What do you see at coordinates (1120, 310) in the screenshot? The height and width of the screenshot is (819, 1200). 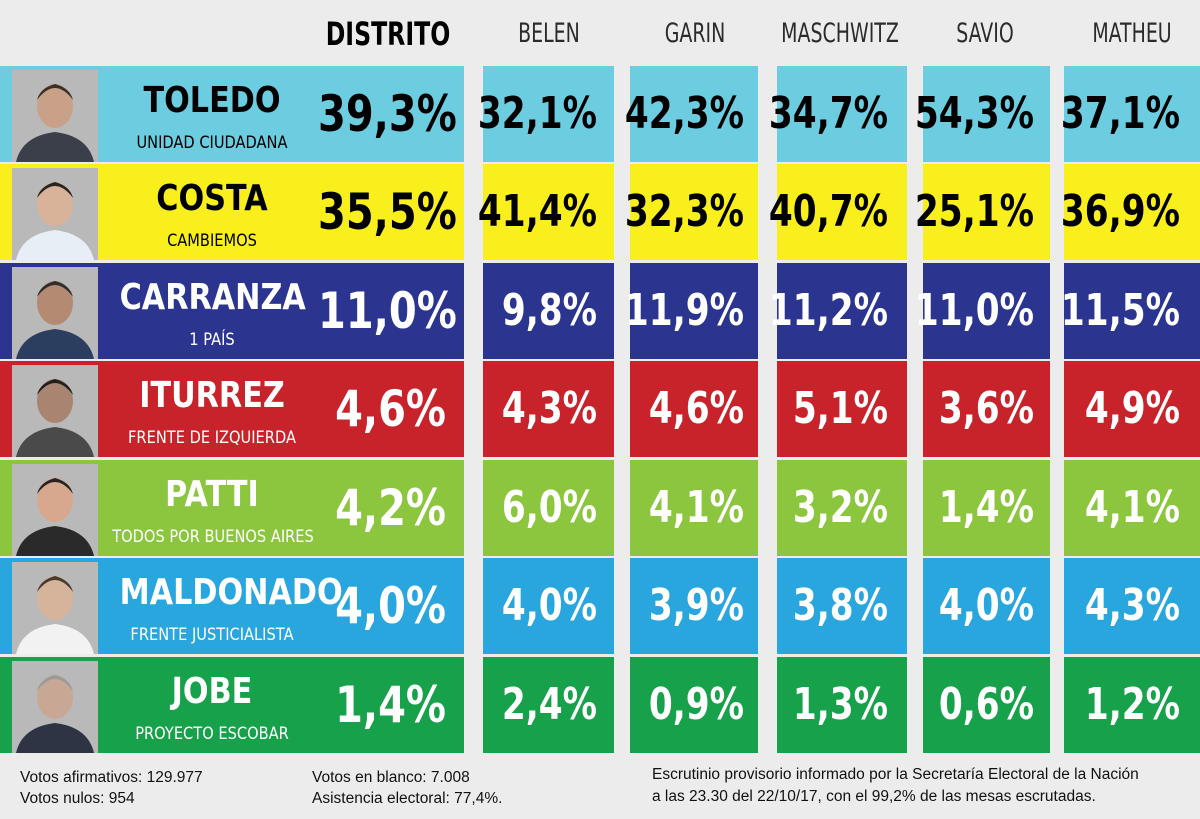 I see `locality-percentage-matheu: 11,5%` at bounding box center [1120, 310].